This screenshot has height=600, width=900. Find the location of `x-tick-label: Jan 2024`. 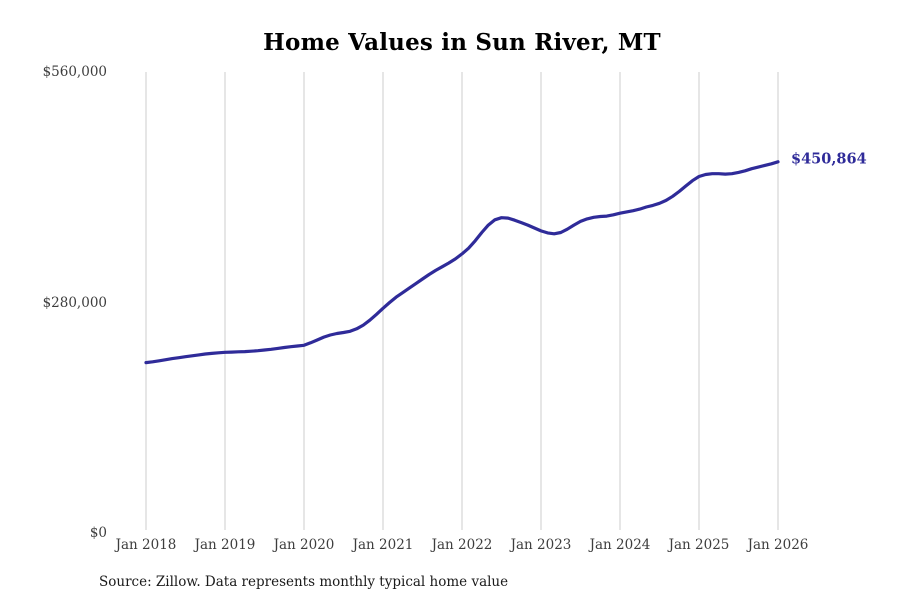

x-tick-label: Jan 2024 is located at coordinates (620, 545).